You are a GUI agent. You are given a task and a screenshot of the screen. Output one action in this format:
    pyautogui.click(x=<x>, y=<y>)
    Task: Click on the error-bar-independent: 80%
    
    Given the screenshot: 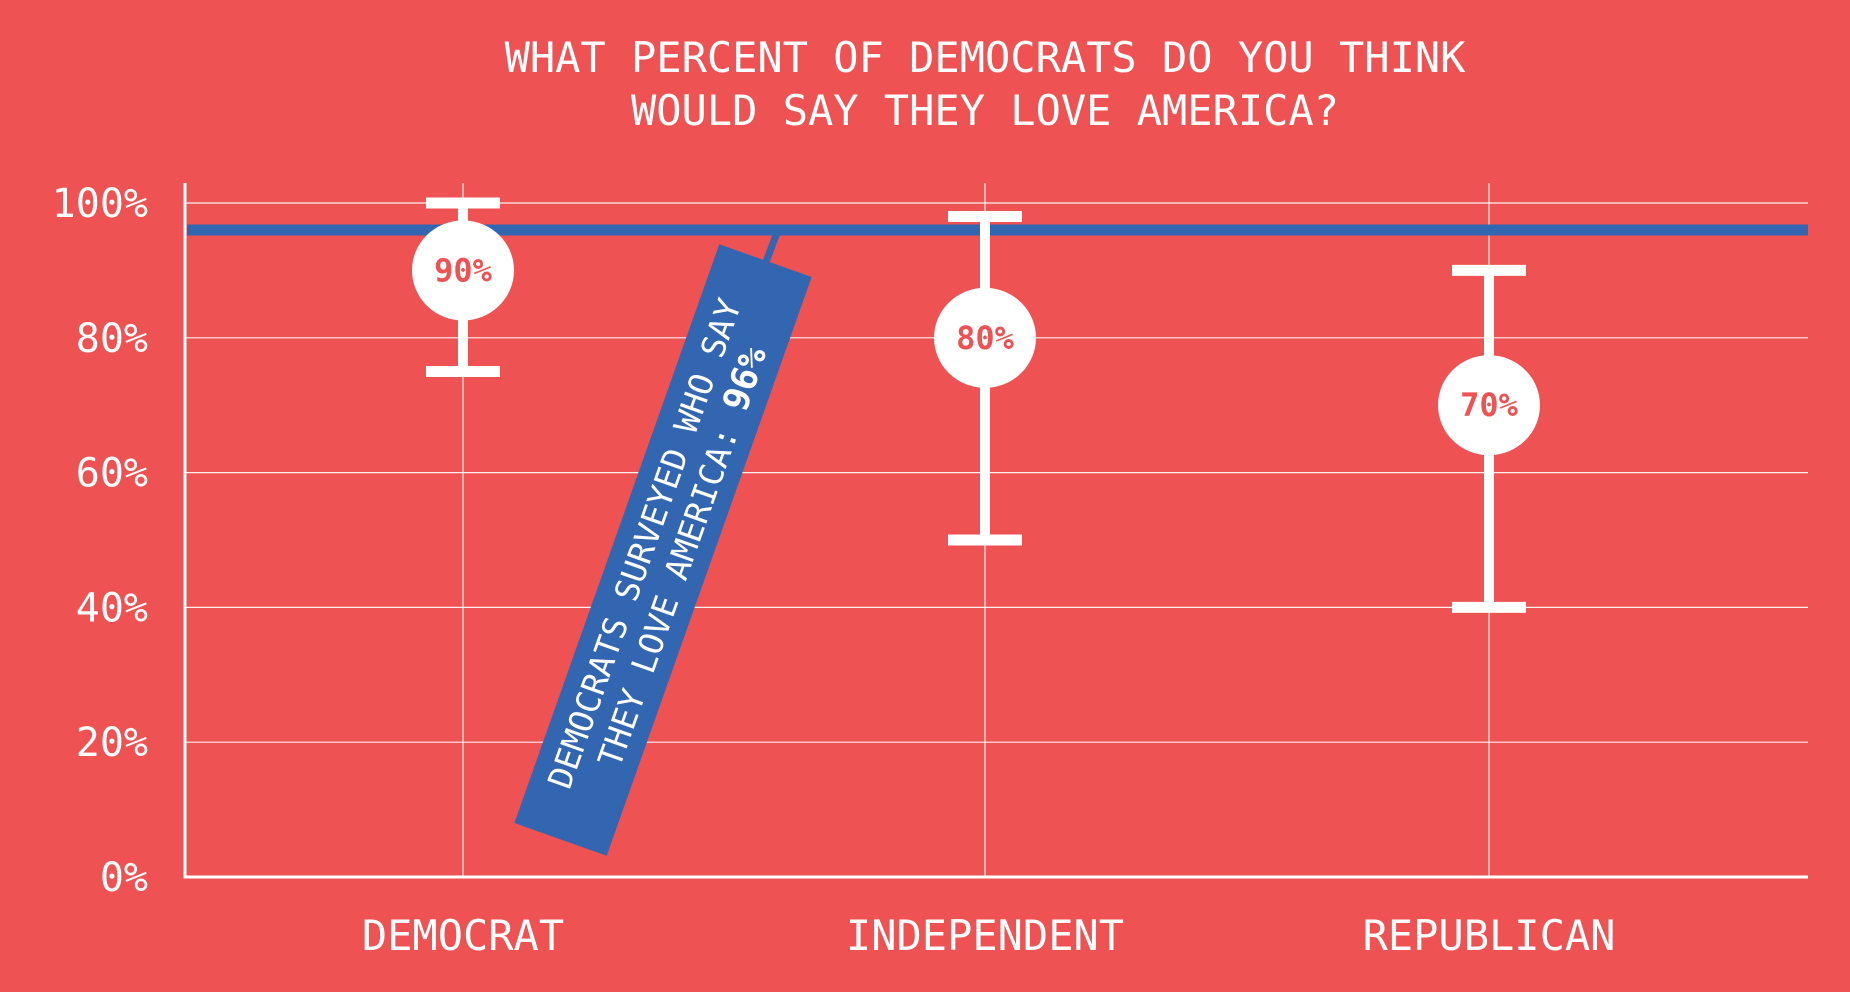 What is the action you would take?
    pyautogui.click(x=985, y=378)
    